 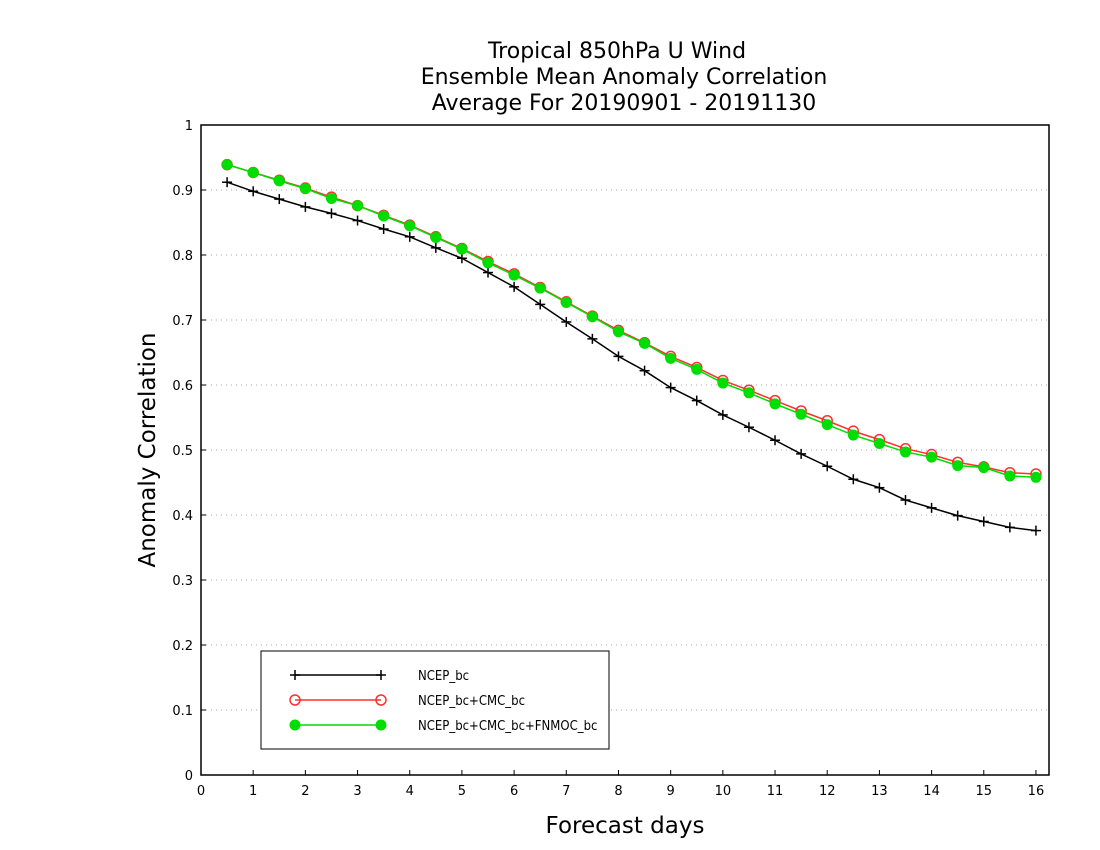 What do you see at coordinates (182, 581) in the screenshot?
I see `y-tick-label: 0.3` at bounding box center [182, 581].